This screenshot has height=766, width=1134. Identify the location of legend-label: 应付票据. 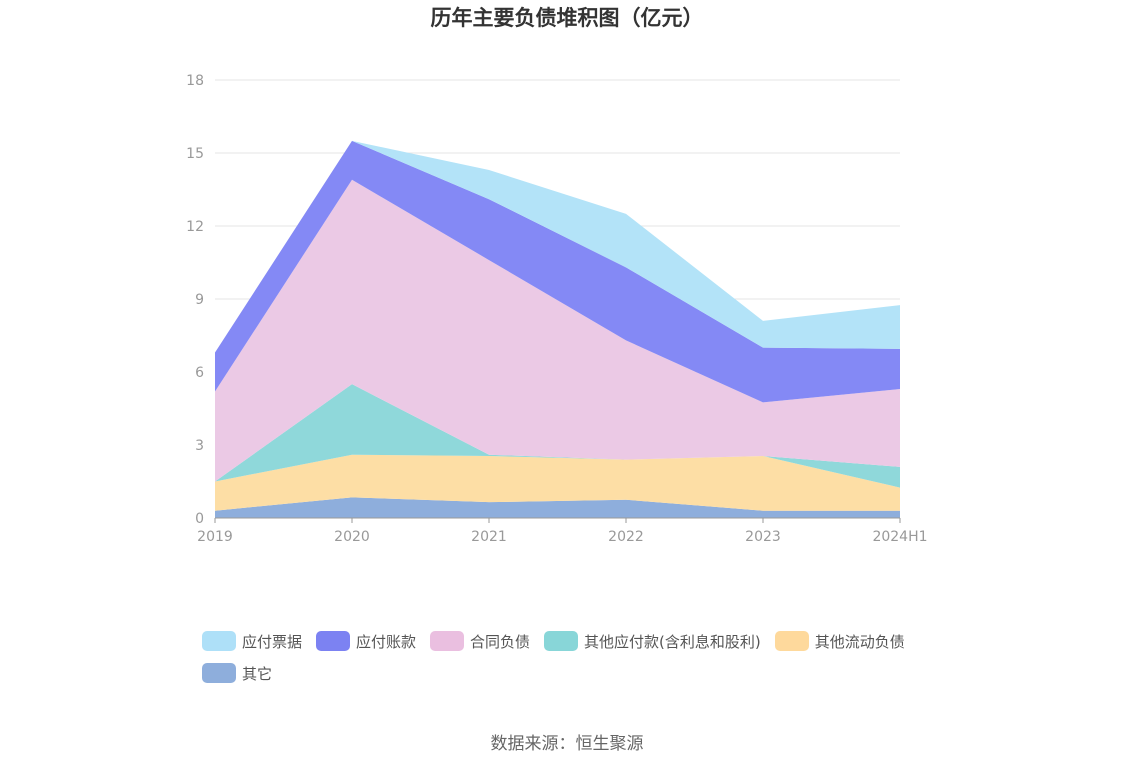
(272, 641).